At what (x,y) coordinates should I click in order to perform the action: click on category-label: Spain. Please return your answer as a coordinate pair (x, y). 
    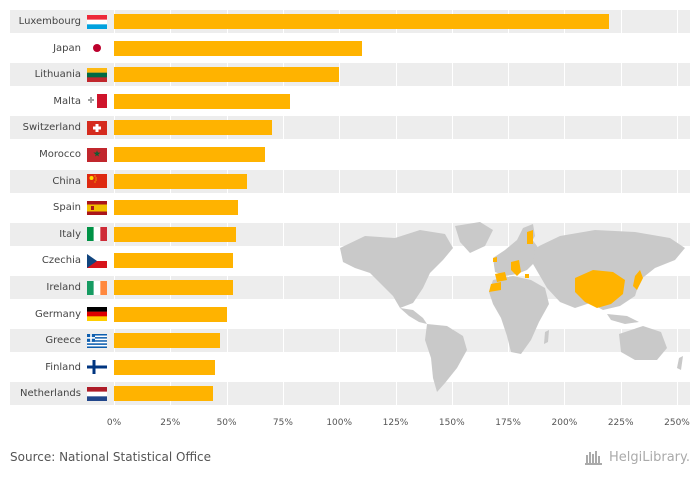
    Looking at the image, I should click on (67, 208).